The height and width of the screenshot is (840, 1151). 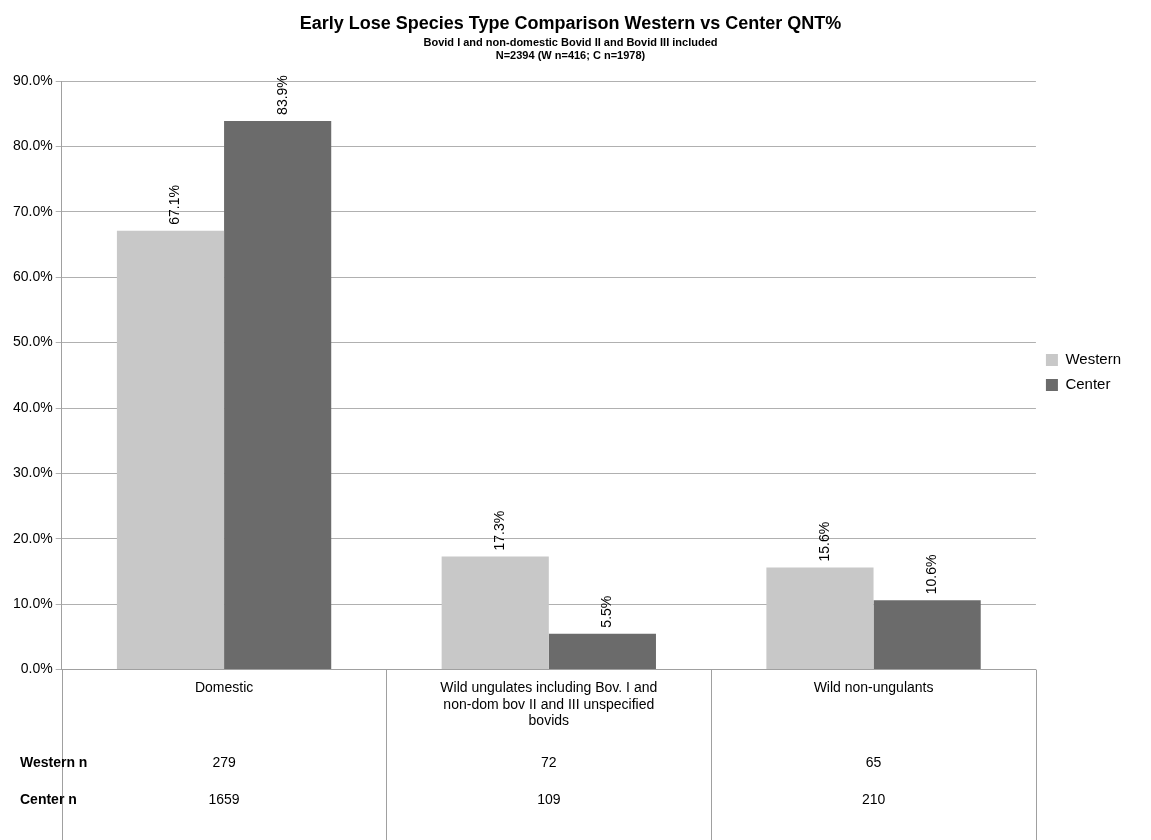 What do you see at coordinates (32, 145) in the screenshot?
I see `y-tick-label: 80.0%` at bounding box center [32, 145].